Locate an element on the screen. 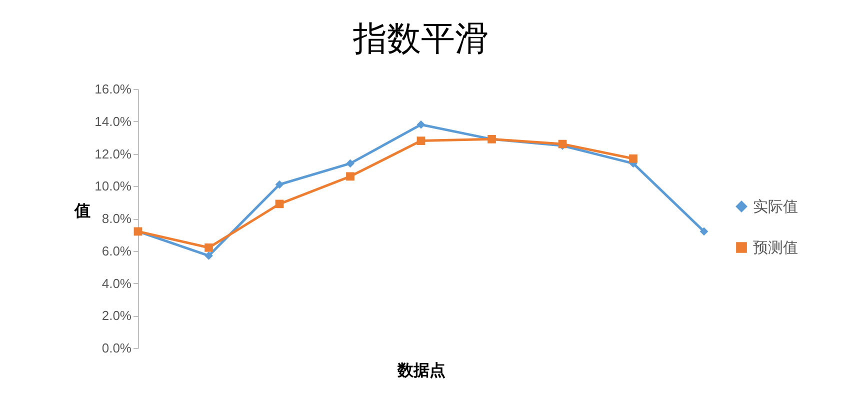 This screenshot has width=866, height=404. y-tick-label: 8.0% is located at coordinates (117, 218).